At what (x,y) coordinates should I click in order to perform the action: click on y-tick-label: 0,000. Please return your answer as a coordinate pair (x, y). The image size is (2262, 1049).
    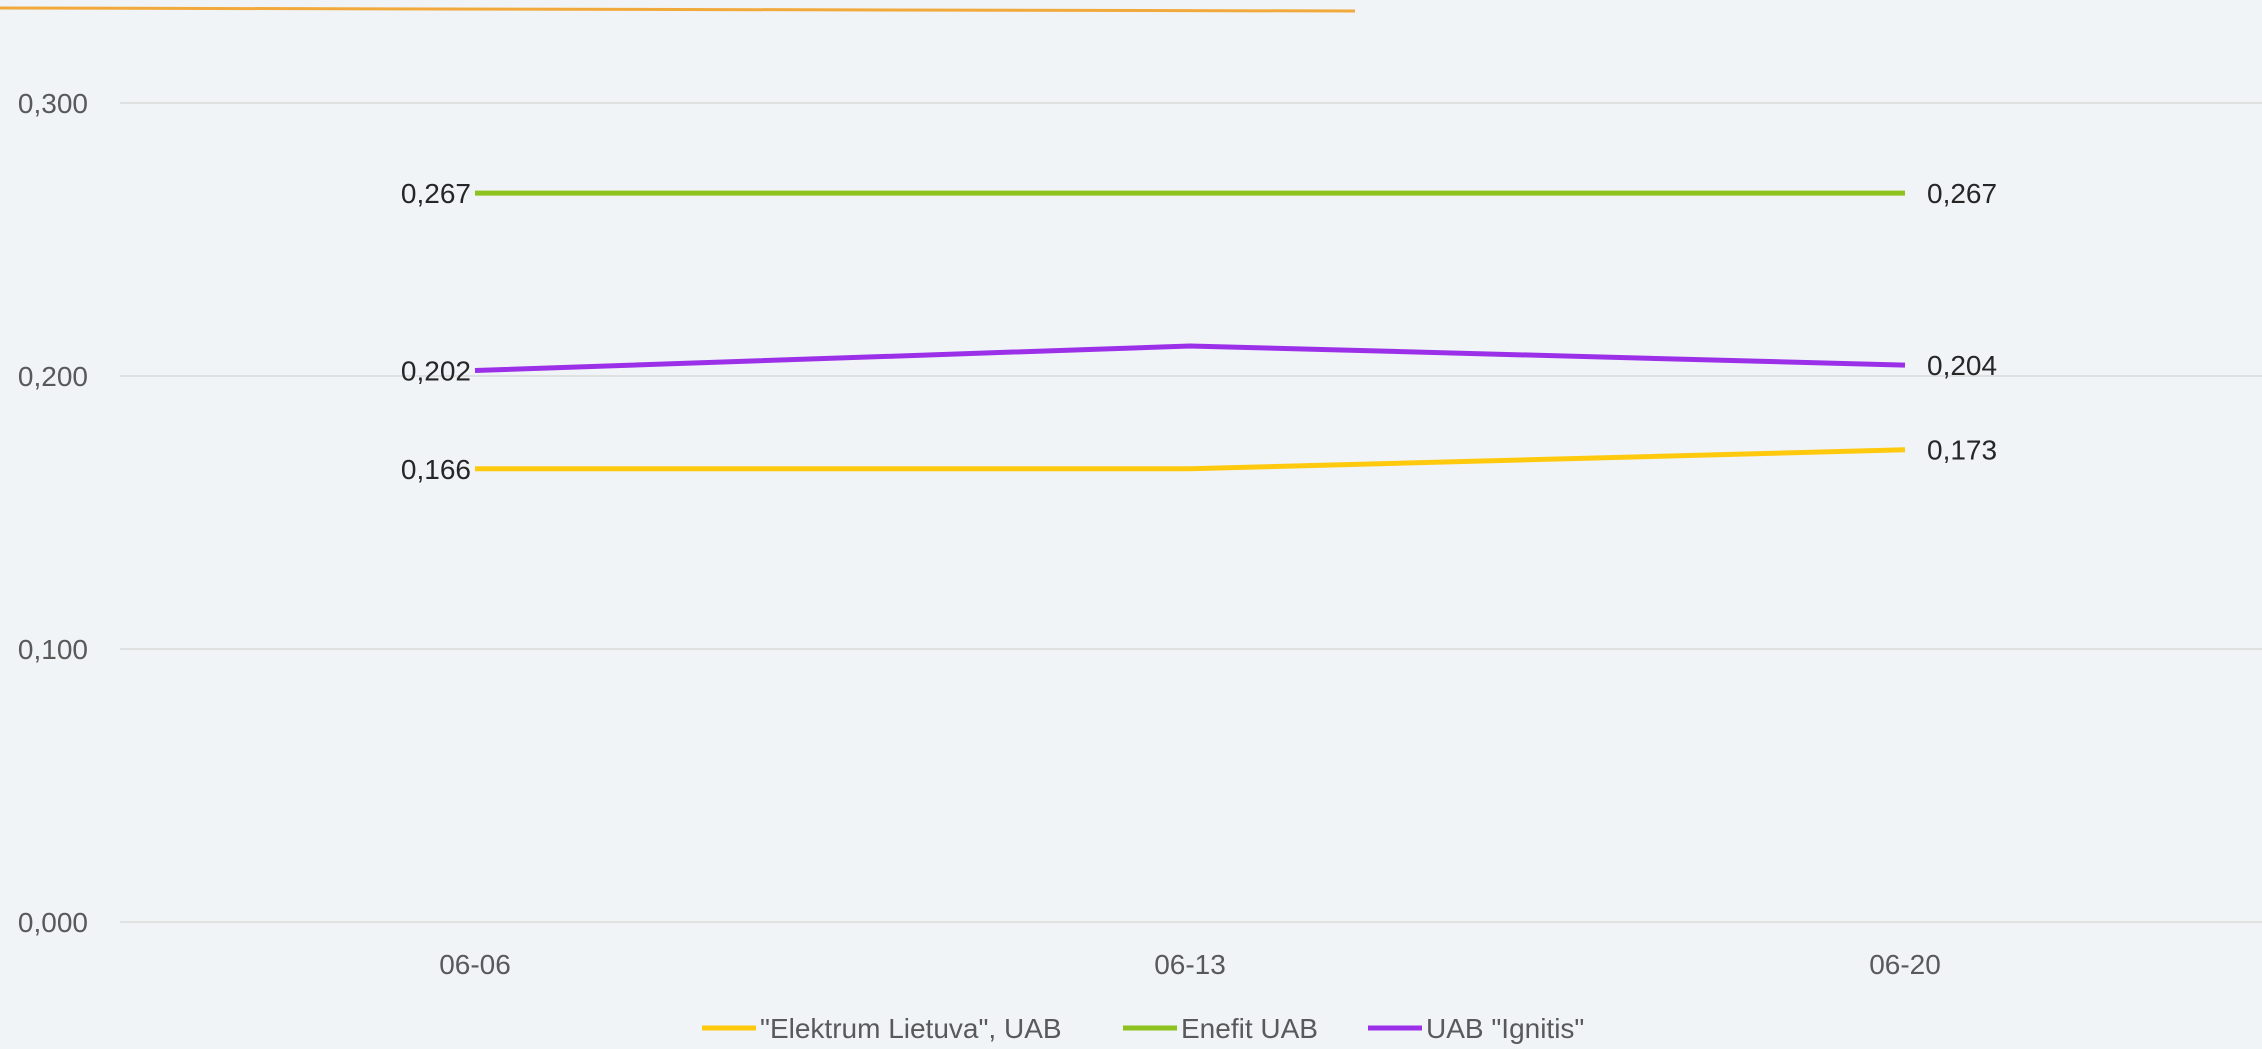
    Looking at the image, I should click on (53, 922).